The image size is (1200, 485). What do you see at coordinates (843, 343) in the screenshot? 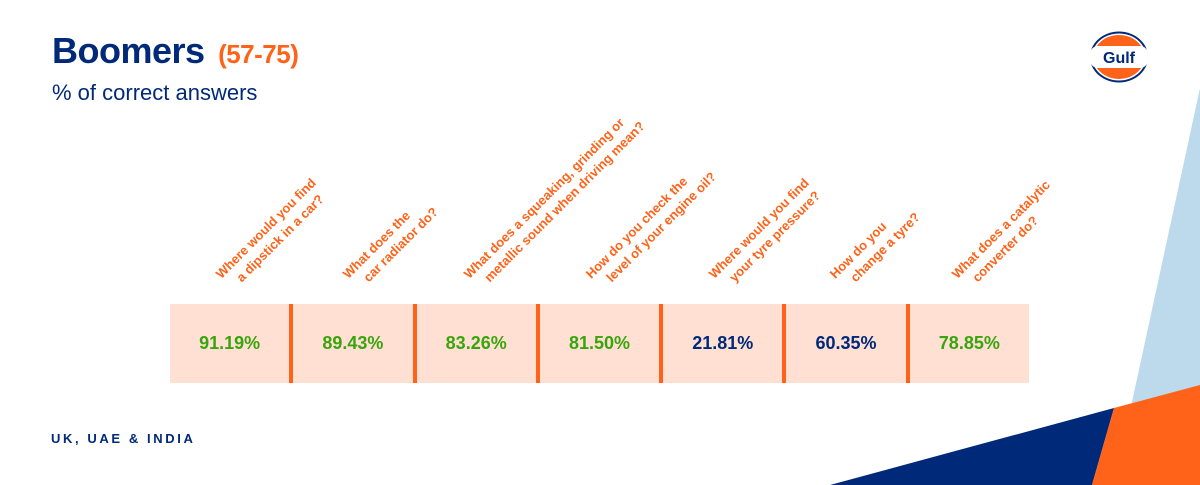
I see `result-cell: 60.35%` at bounding box center [843, 343].